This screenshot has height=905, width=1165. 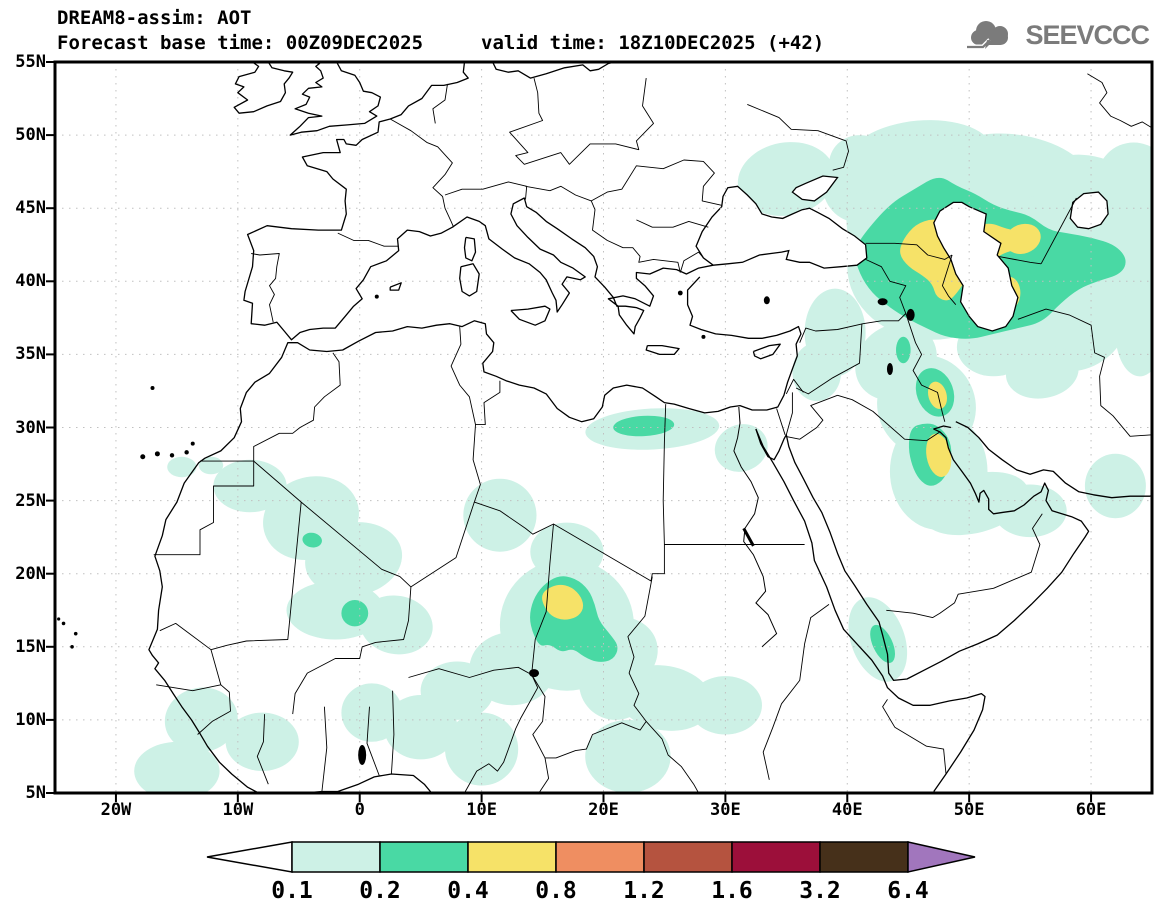 What do you see at coordinates (30, 208) in the screenshot?
I see `y-axis-label: 45N` at bounding box center [30, 208].